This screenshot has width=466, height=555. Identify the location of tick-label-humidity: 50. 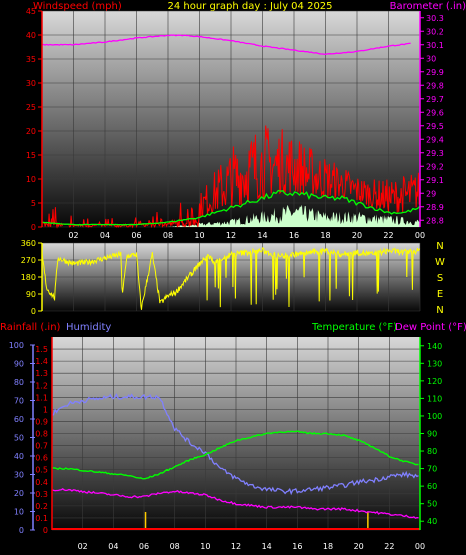
(19, 438).